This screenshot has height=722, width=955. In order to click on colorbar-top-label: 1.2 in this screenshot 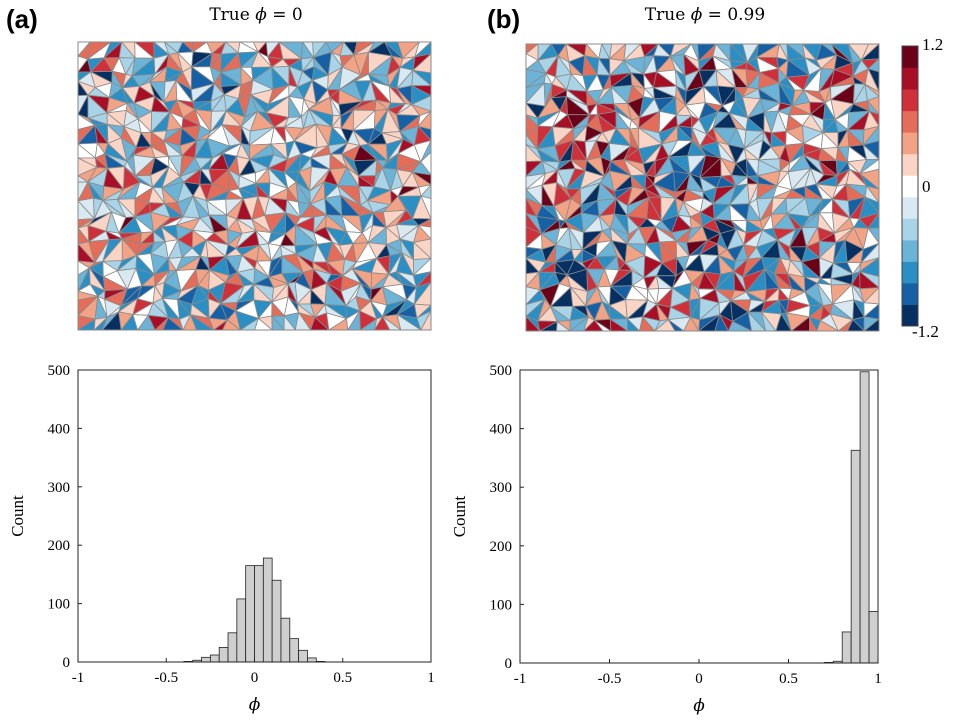, I will do `click(932, 44)`.